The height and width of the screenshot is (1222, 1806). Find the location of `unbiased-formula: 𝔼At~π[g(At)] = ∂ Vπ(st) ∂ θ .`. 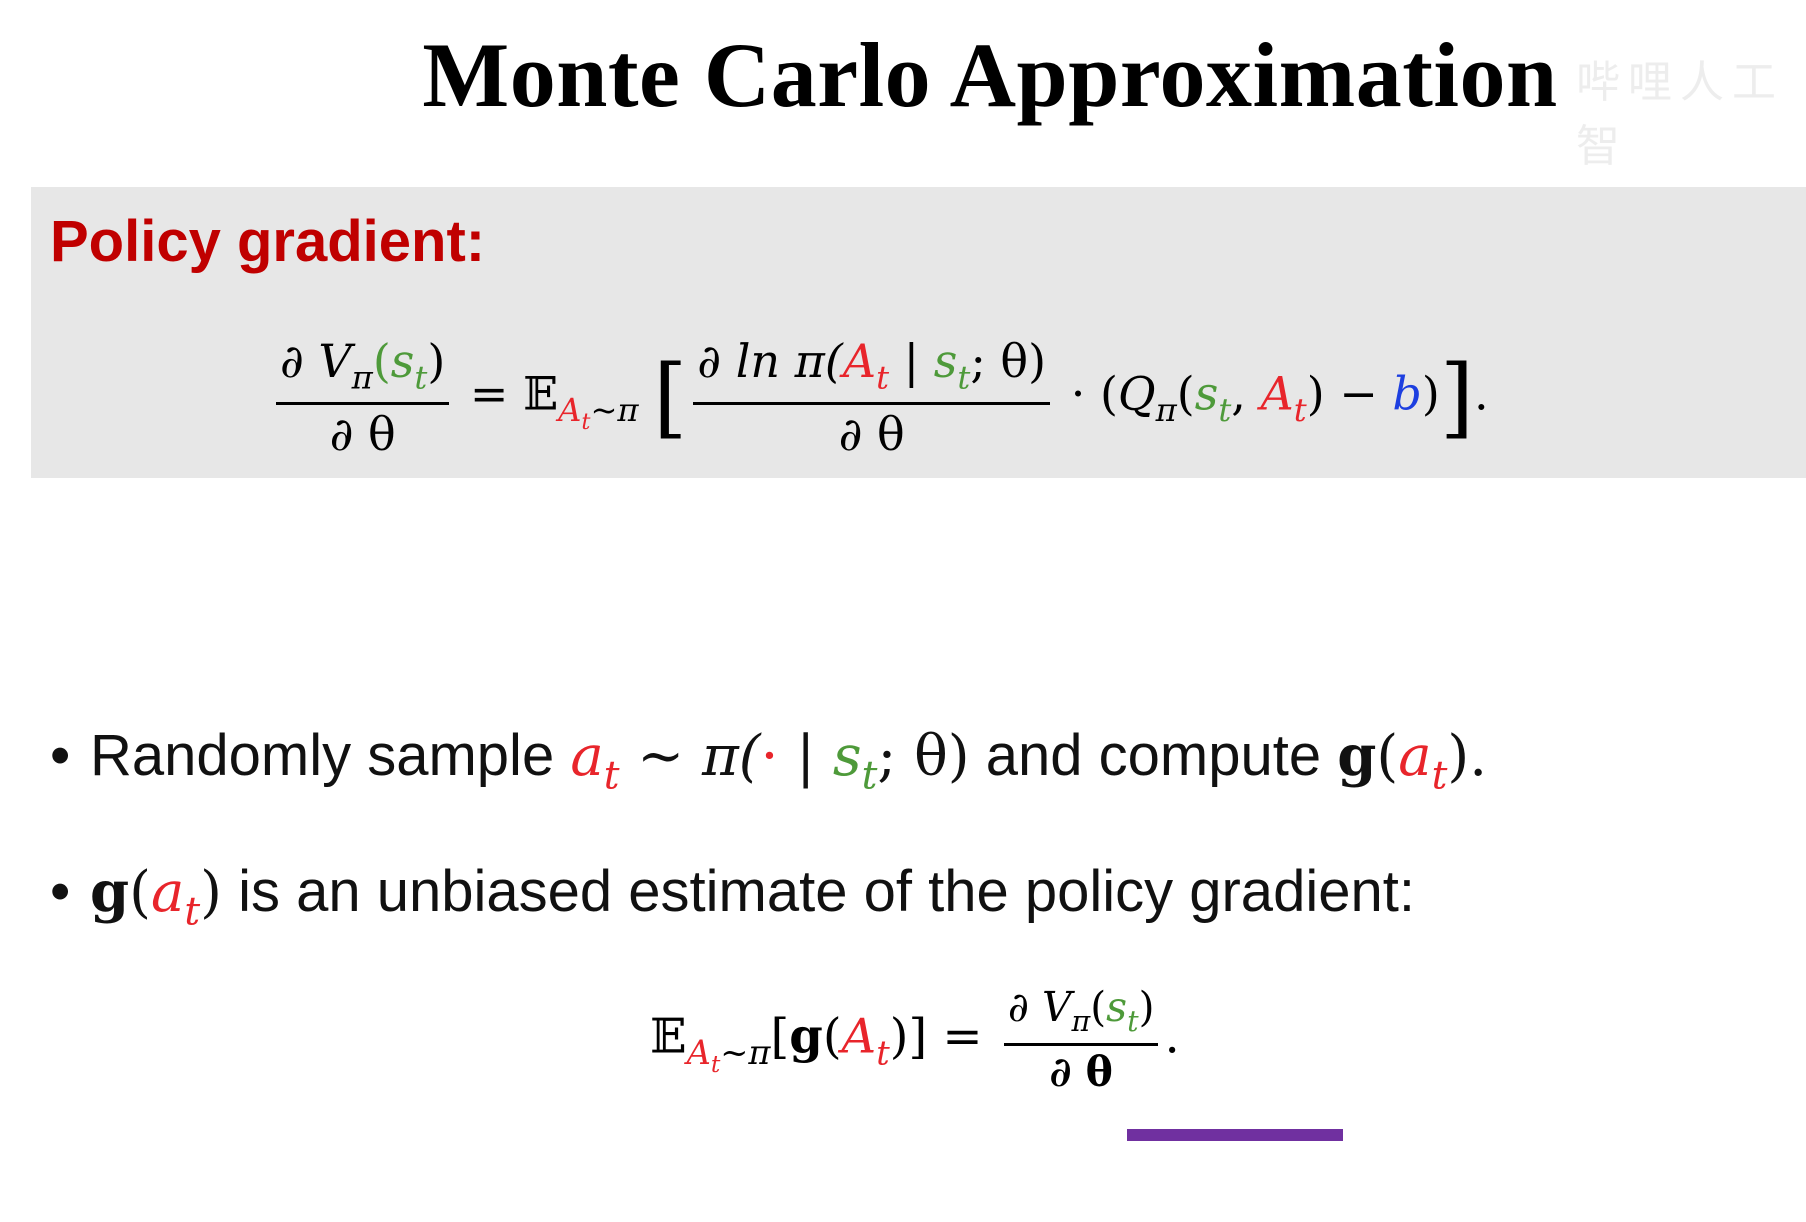

unbiased-formula: 𝔼At~π[g(At)] = ∂ Vπ(st) ∂ θ . is located at coordinates (915, 1040).